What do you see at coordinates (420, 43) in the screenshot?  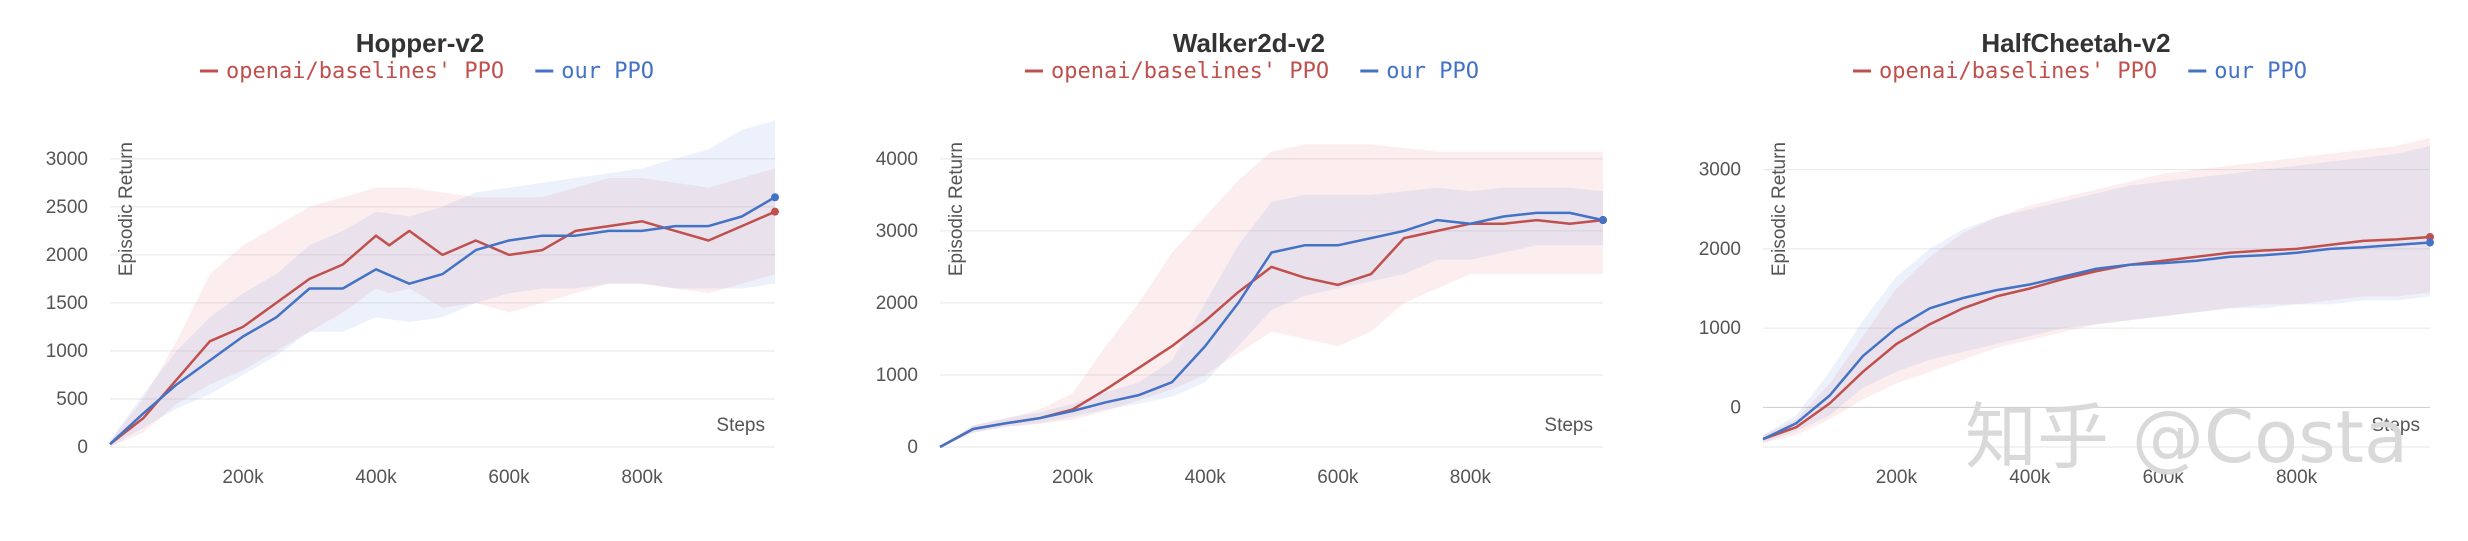 I see `chart-title: Hopper-v2` at bounding box center [420, 43].